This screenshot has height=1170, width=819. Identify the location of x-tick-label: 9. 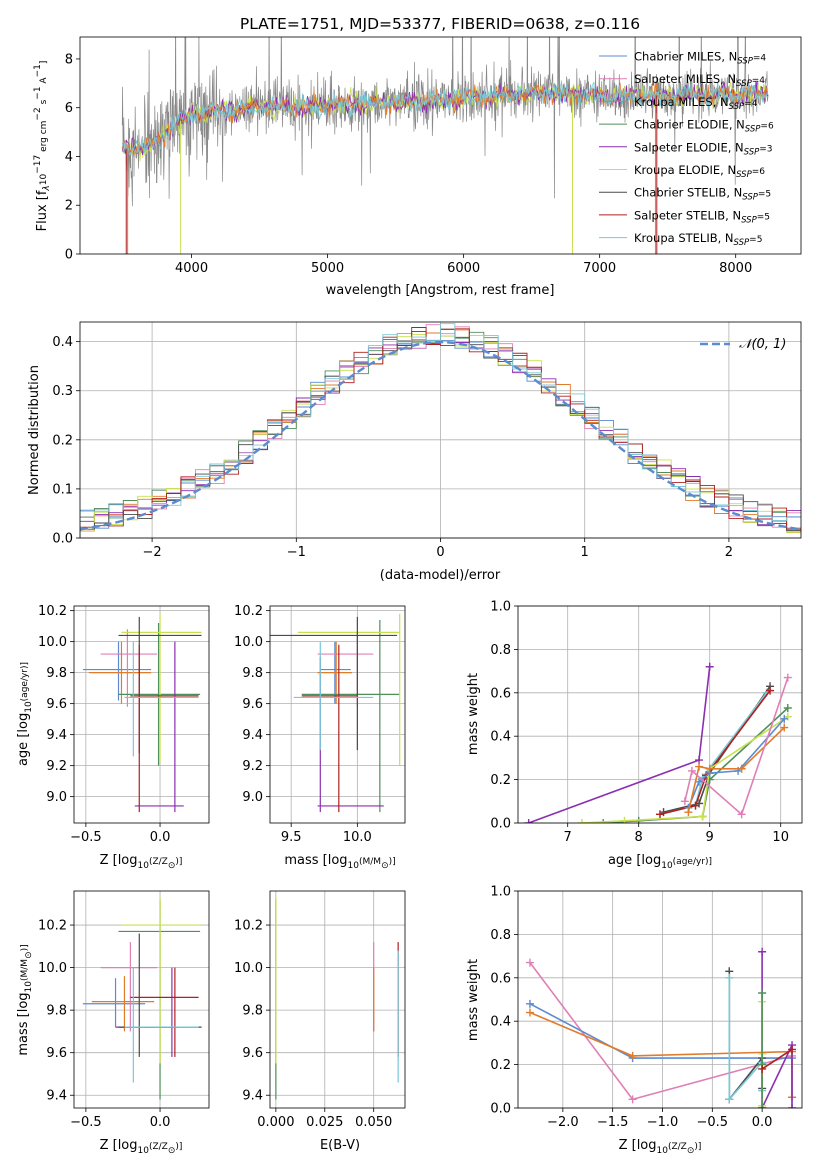
(710, 837).